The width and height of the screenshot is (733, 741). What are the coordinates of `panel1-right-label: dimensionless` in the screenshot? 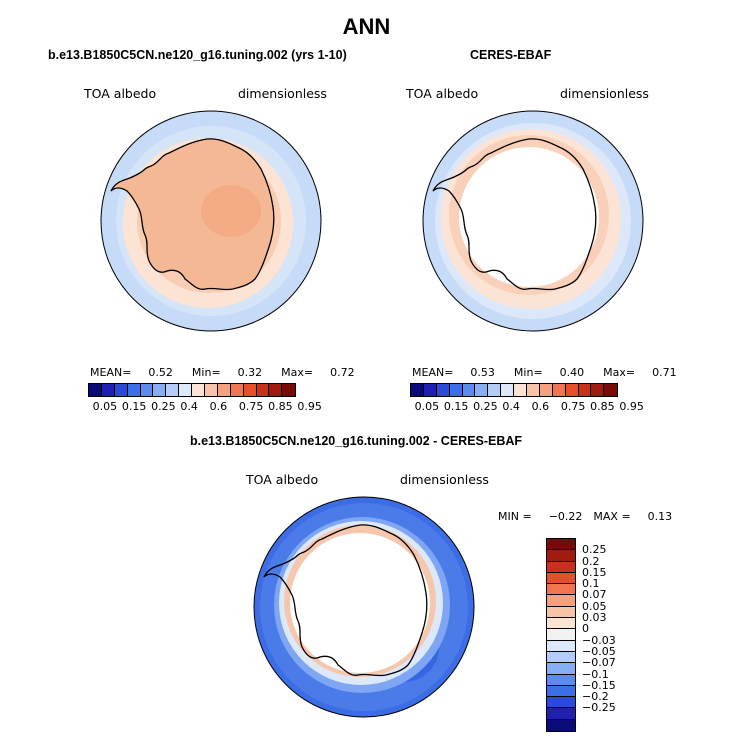 It's located at (282, 93).